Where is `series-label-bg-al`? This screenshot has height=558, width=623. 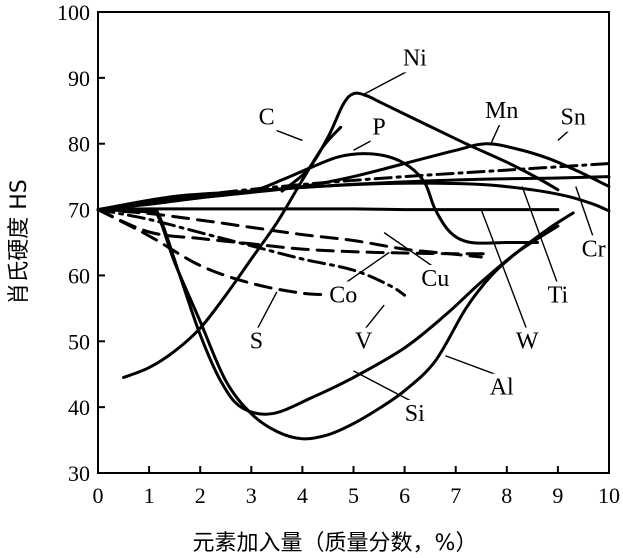
series-label-bg-al is located at coordinates (502, 387).